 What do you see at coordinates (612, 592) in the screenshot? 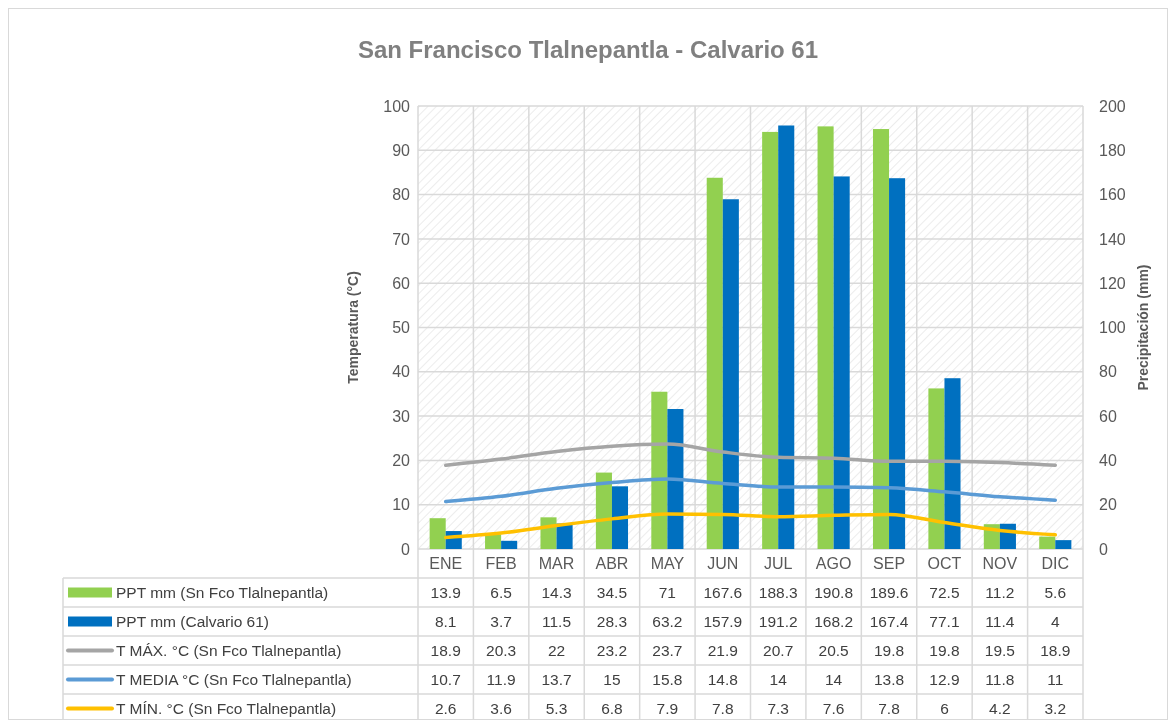
I see `data-label: 34.5` at bounding box center [612, 592].